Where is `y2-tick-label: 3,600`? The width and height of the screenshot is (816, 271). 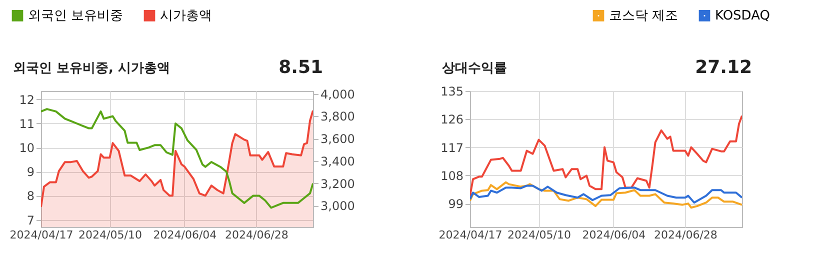 y2-tick-label: 3,600 is located at coordinates (337, 139).